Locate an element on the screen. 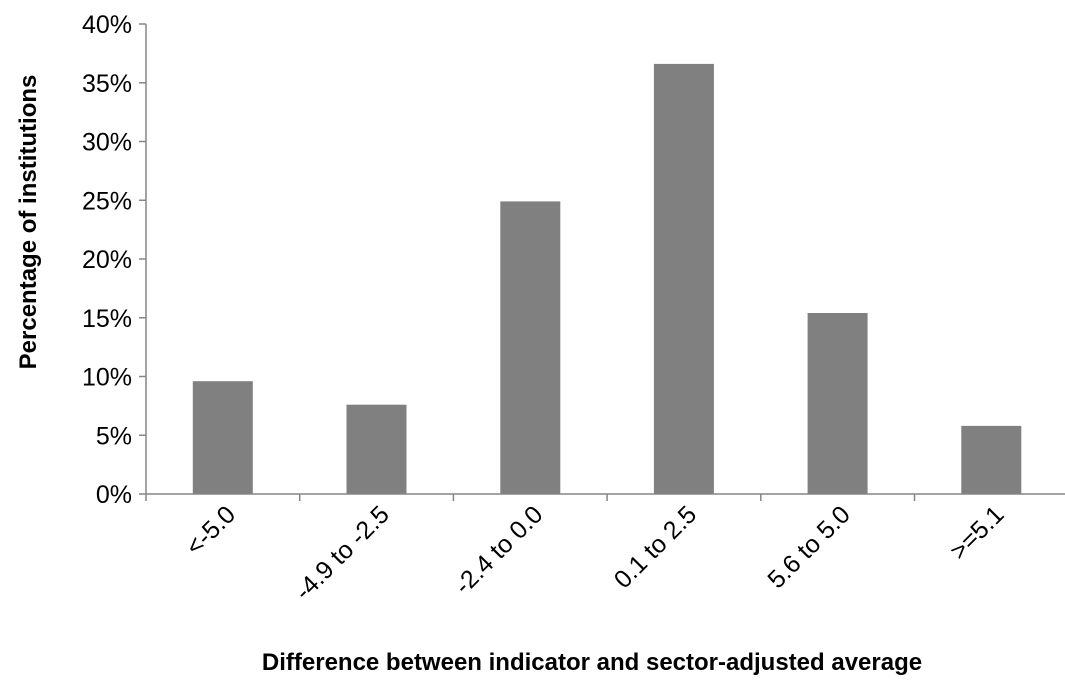  y-tick-label: 25% is located at coordinates (107, 201).